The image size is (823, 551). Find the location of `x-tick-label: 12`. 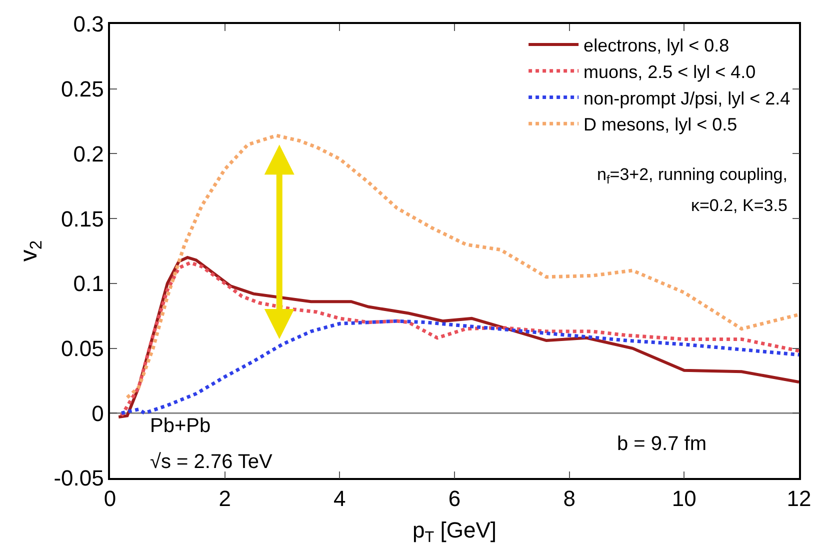

x-tick-label: 12 is located at coordinates (799, 499).